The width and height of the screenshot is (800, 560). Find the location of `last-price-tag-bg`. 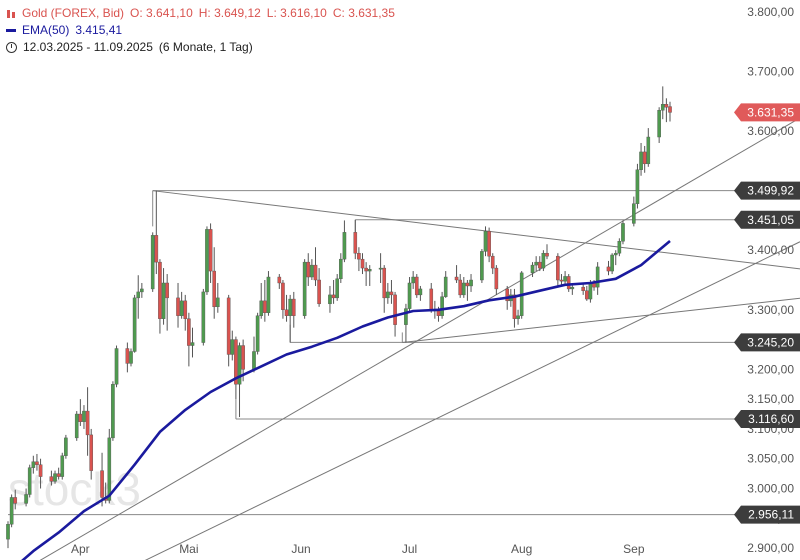

last-price-tag-bg is located at coordinates (767, 112).